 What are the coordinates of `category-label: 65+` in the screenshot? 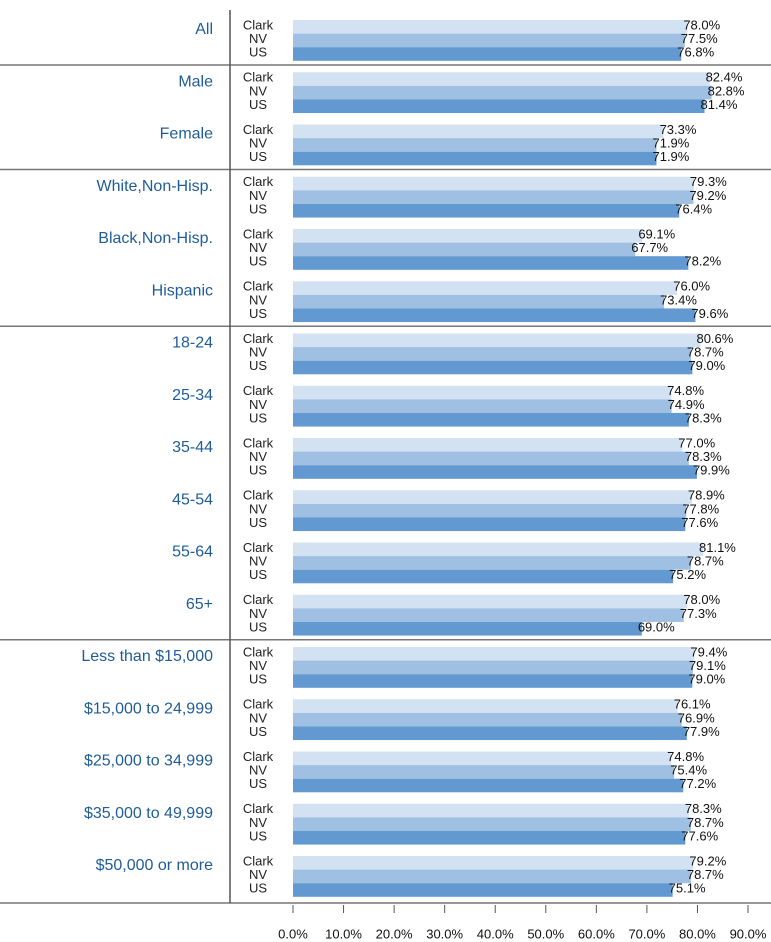 It's located at (199, 604).